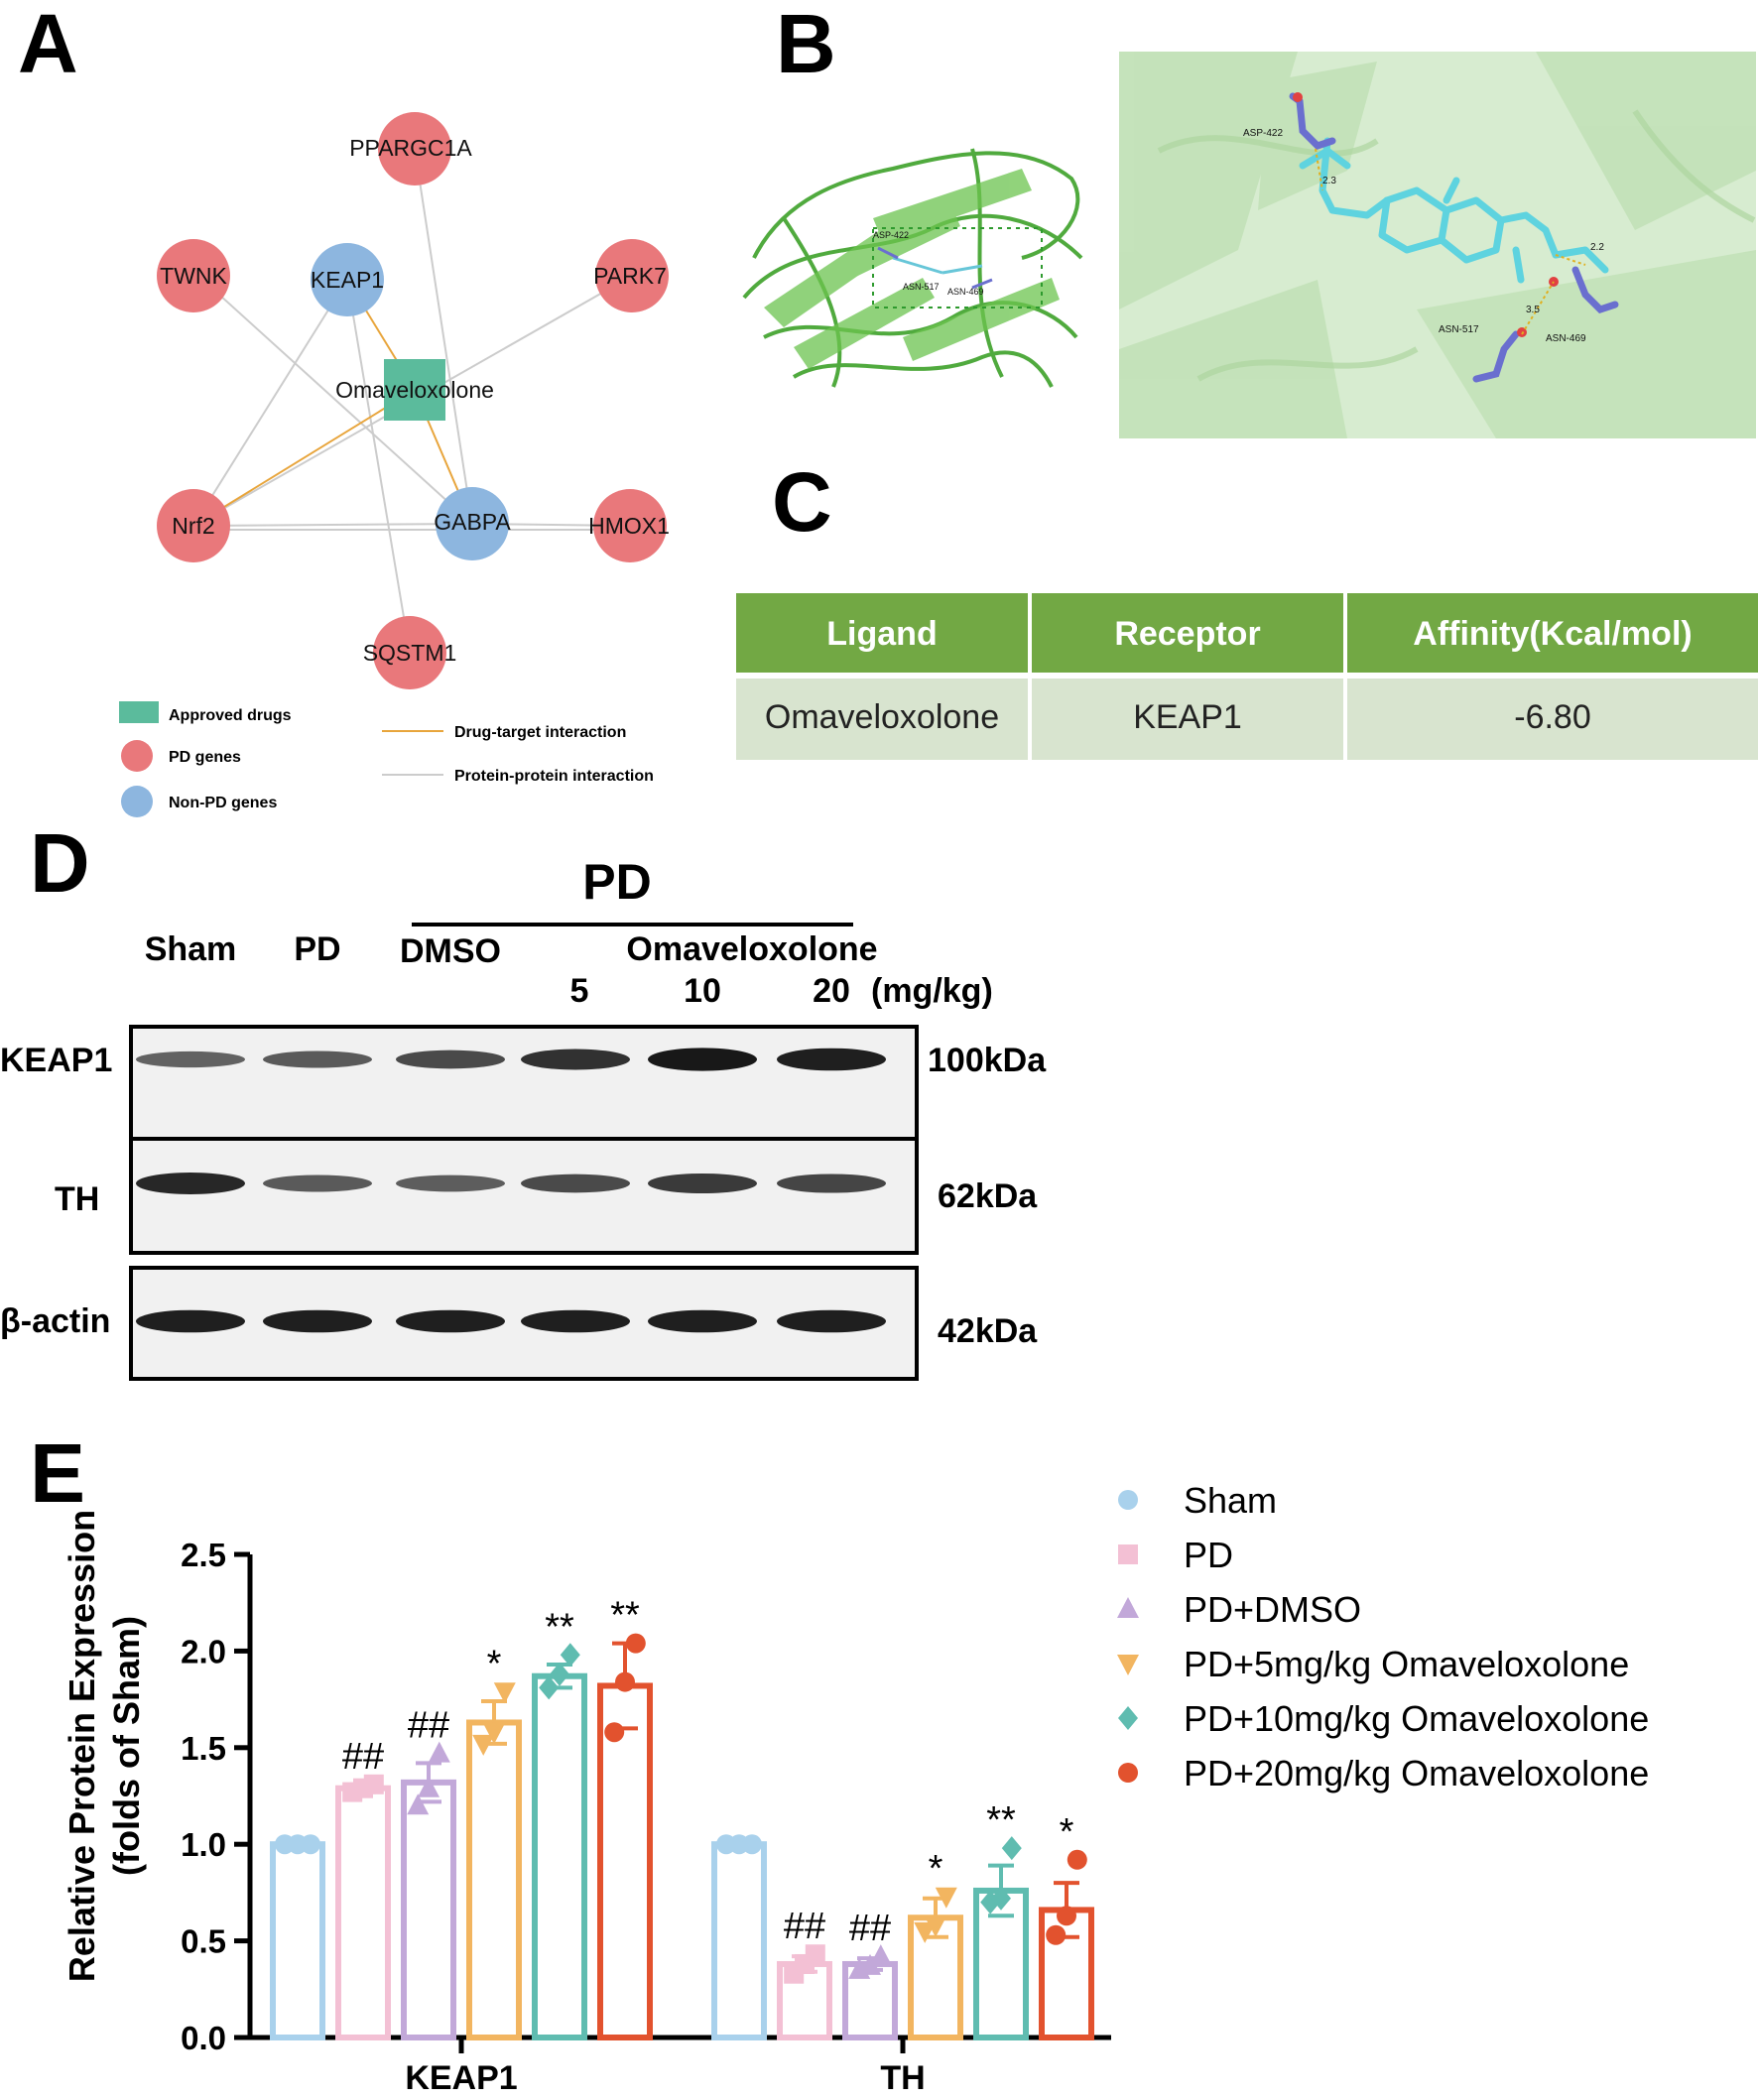  What do you see at coordinates (751, 949) in the screenshot?
I see `lane-label-drug: Omaveloxolone` at bounding box center [751, 949].